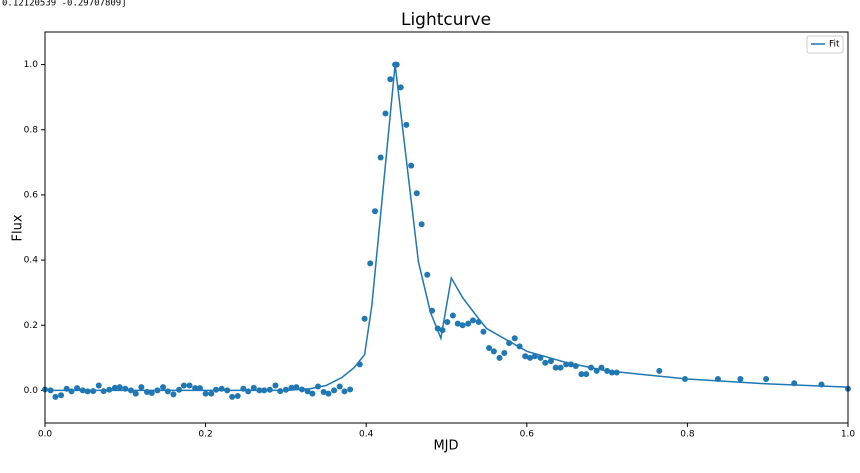  What do you see at coordinates (31, 195) in the screenshot?
I see `y-tick-label: 0.6` at bounding box center [31, 195].